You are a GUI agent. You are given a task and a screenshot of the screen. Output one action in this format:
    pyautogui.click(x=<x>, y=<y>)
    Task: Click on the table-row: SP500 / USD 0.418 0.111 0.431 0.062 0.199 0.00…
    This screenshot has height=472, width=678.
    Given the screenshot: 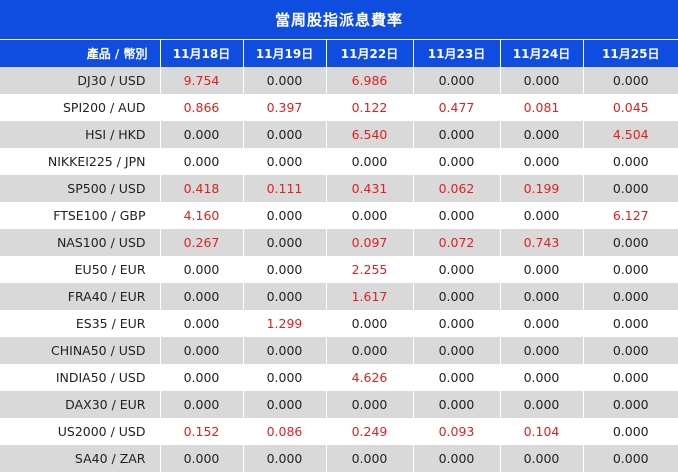 What is the action you would take?
    pyautogui.click(x=339, y=188)
    